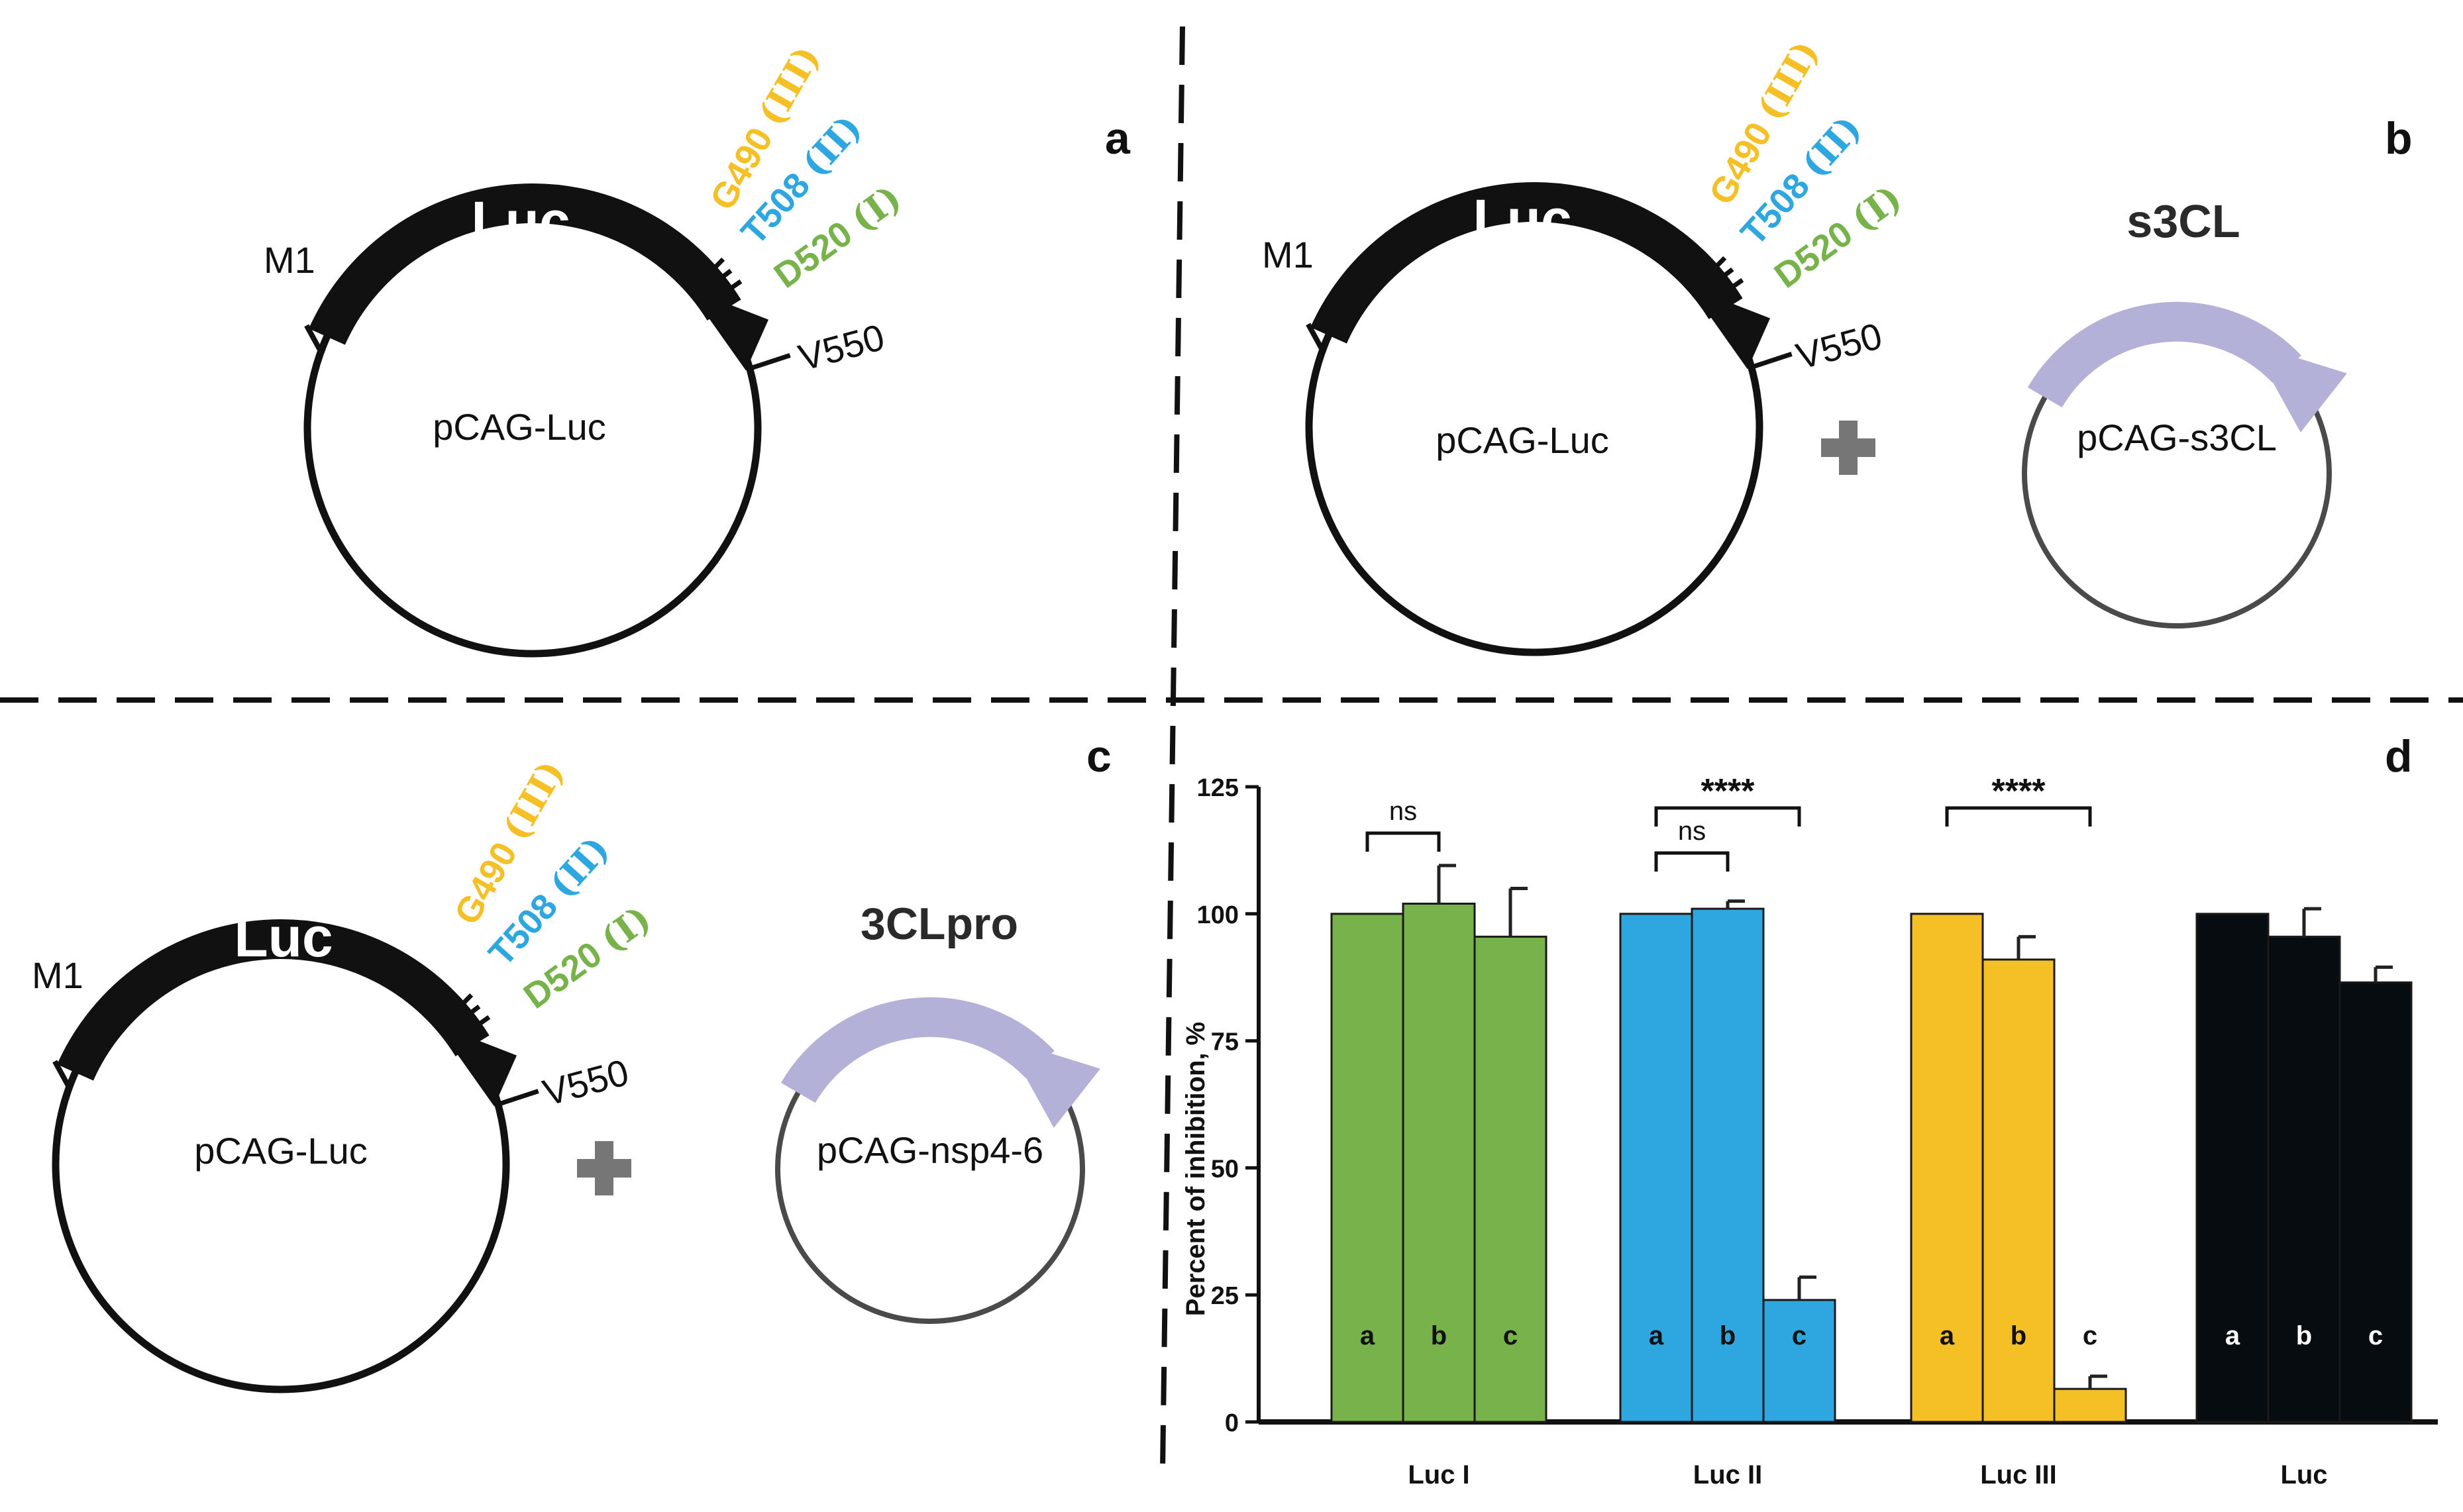 The width and height of the screenshot is (2463, 1512). What do you see at coordinates (1118, 138) in the screenshot?
I see `panel-letter: a` at bounding box center [1118, 138].